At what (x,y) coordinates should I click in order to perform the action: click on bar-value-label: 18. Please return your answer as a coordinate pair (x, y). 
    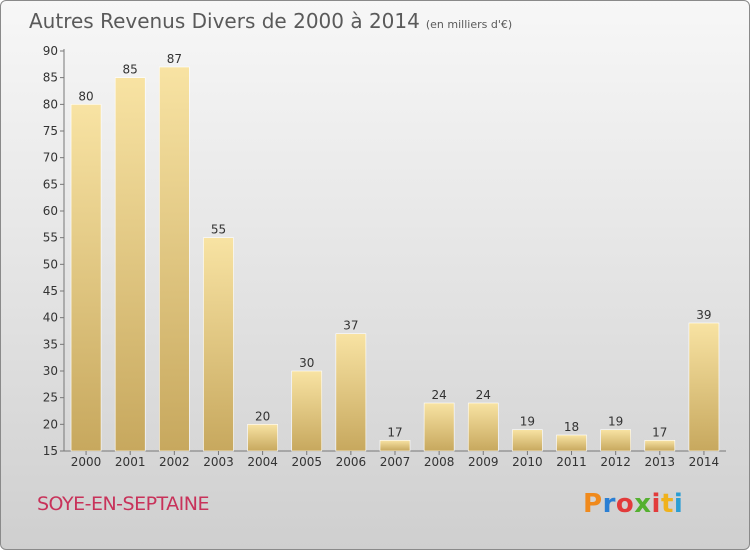
    Looking at the image, I should click on (571, 427).